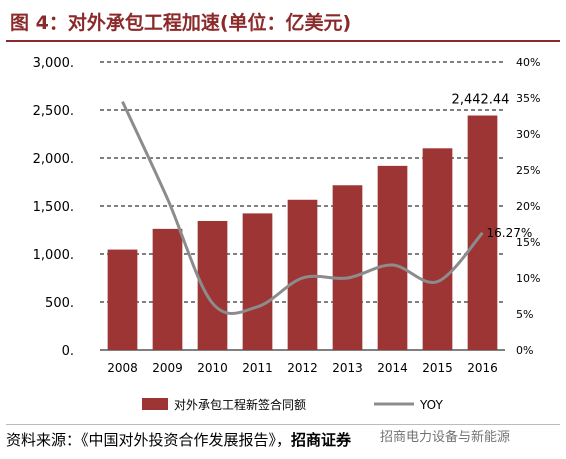 The height and width of the screenshot is (459, 566). Describe the element at coordinates (122, 299) in the screenshot. I see `bar-2008` at that location.